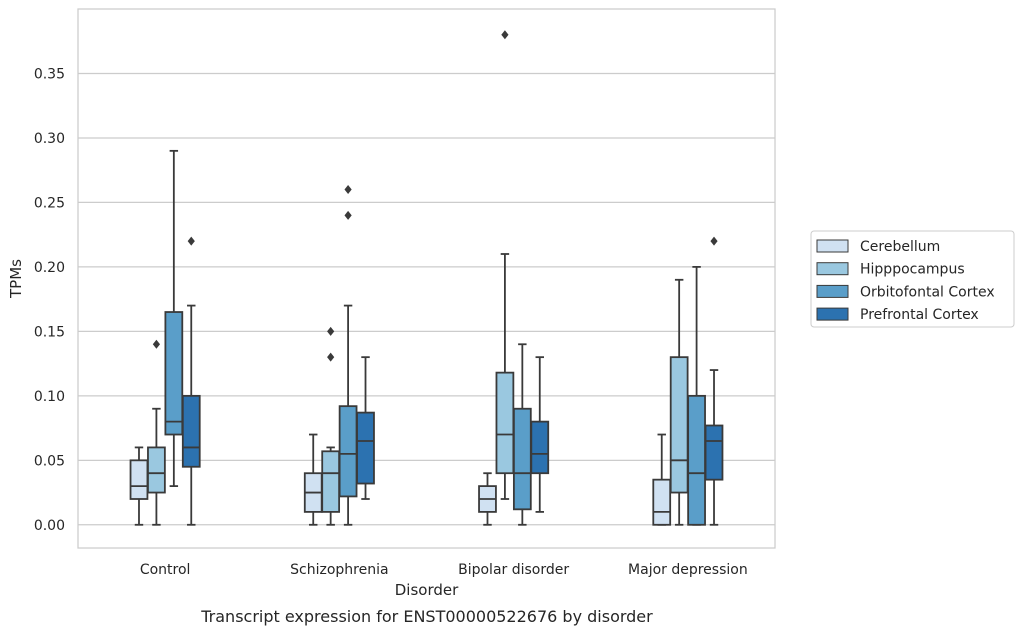 The height and width of the screenshot is (638, 1023). Describe the element at coordinates (919, 315) in the screenshot. I see `legend-label: Prefrontal Cortex` at that location.